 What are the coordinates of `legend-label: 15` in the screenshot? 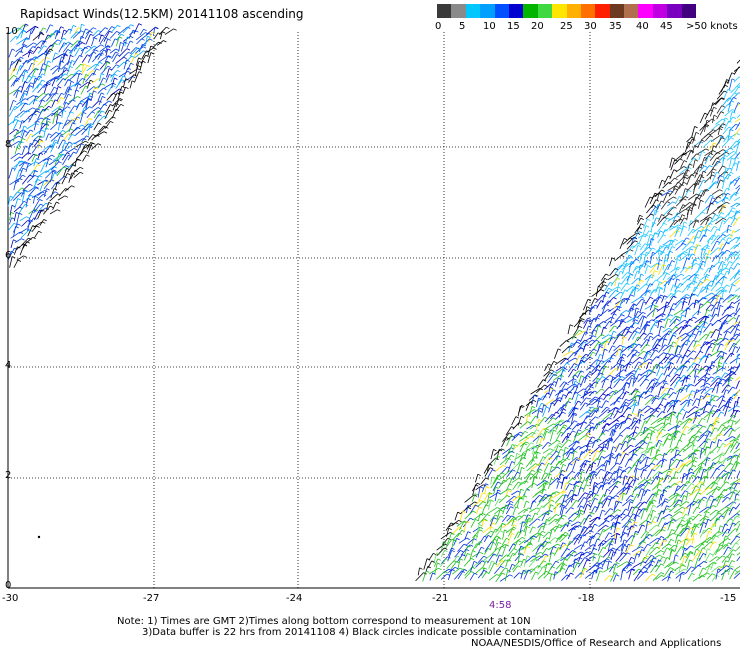 It's located at (513, 26).